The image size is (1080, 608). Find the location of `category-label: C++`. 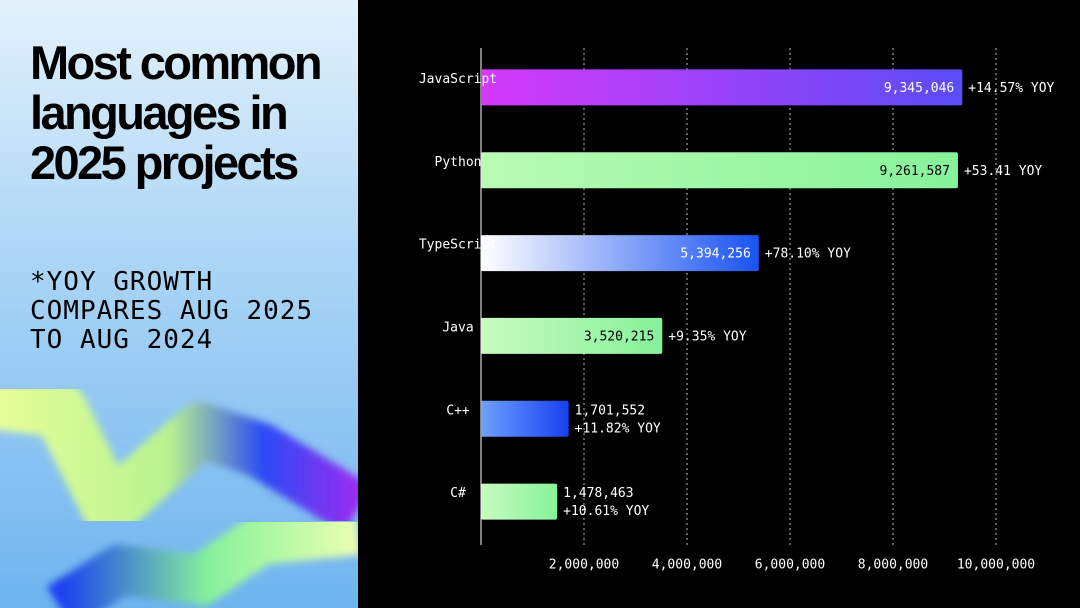

category-label: C++ is located at coordinates (458, 410).